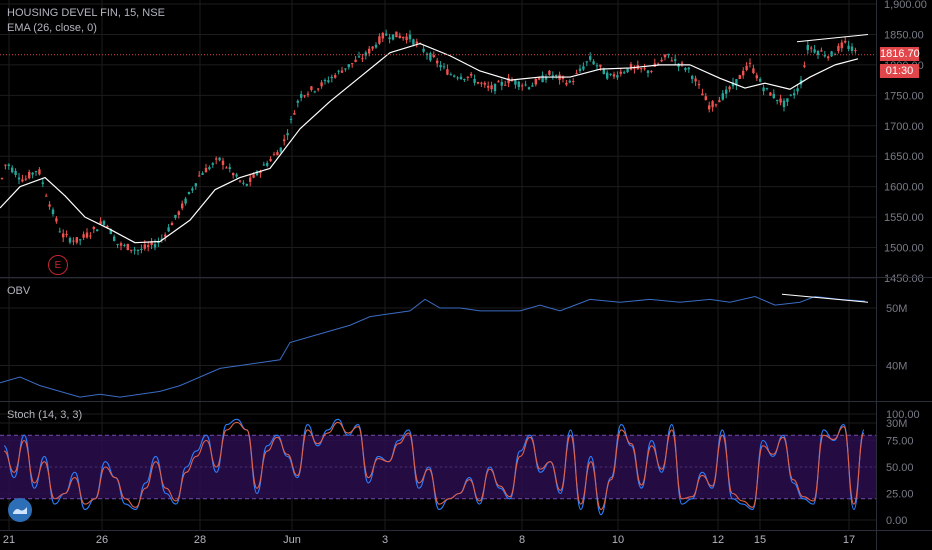  Describe the element at coordinates (896, 309) in the screenshot. I see `obv-tick-label: 50M` at that location.